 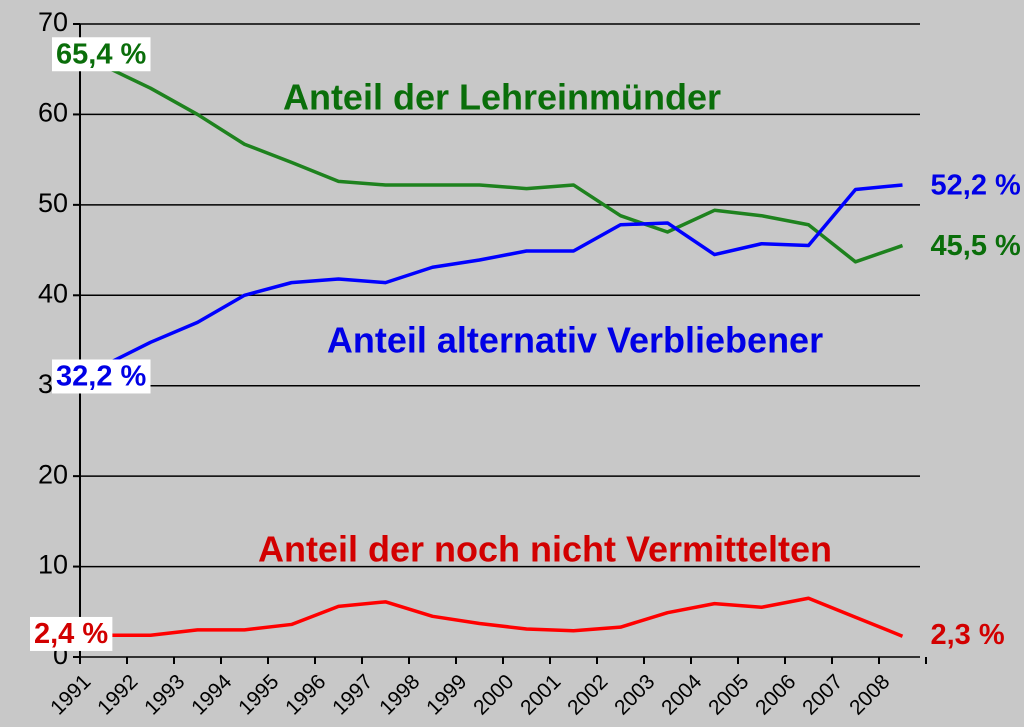 I want to click on y-tick-label: 10, so click(x=53, y=565).